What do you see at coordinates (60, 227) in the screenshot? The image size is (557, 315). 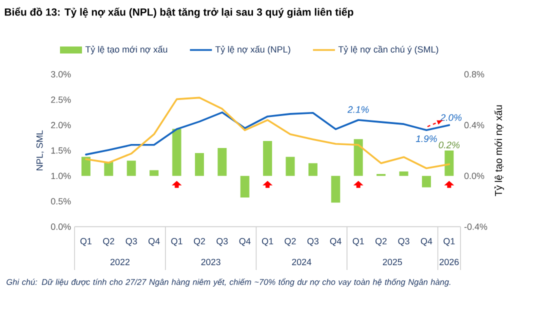 I see `y-tick-label: 0.0%` at bounding box center [60, 227].